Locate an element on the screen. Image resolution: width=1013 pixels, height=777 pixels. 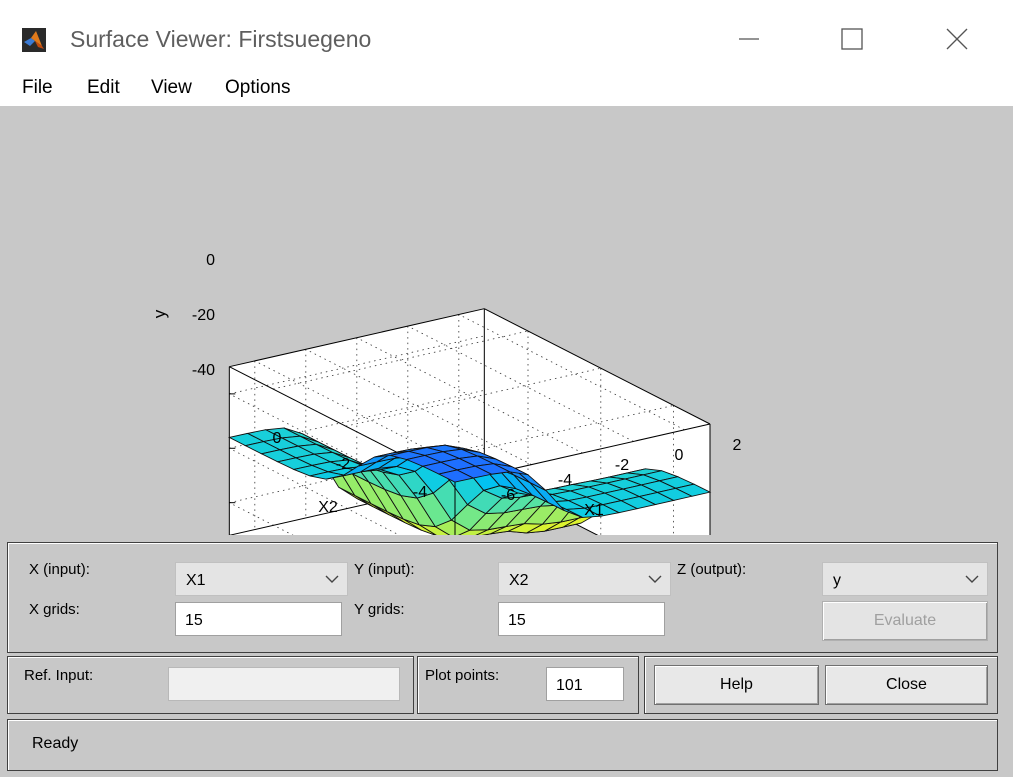
help-button: Help is located at coordinates (736, 685).